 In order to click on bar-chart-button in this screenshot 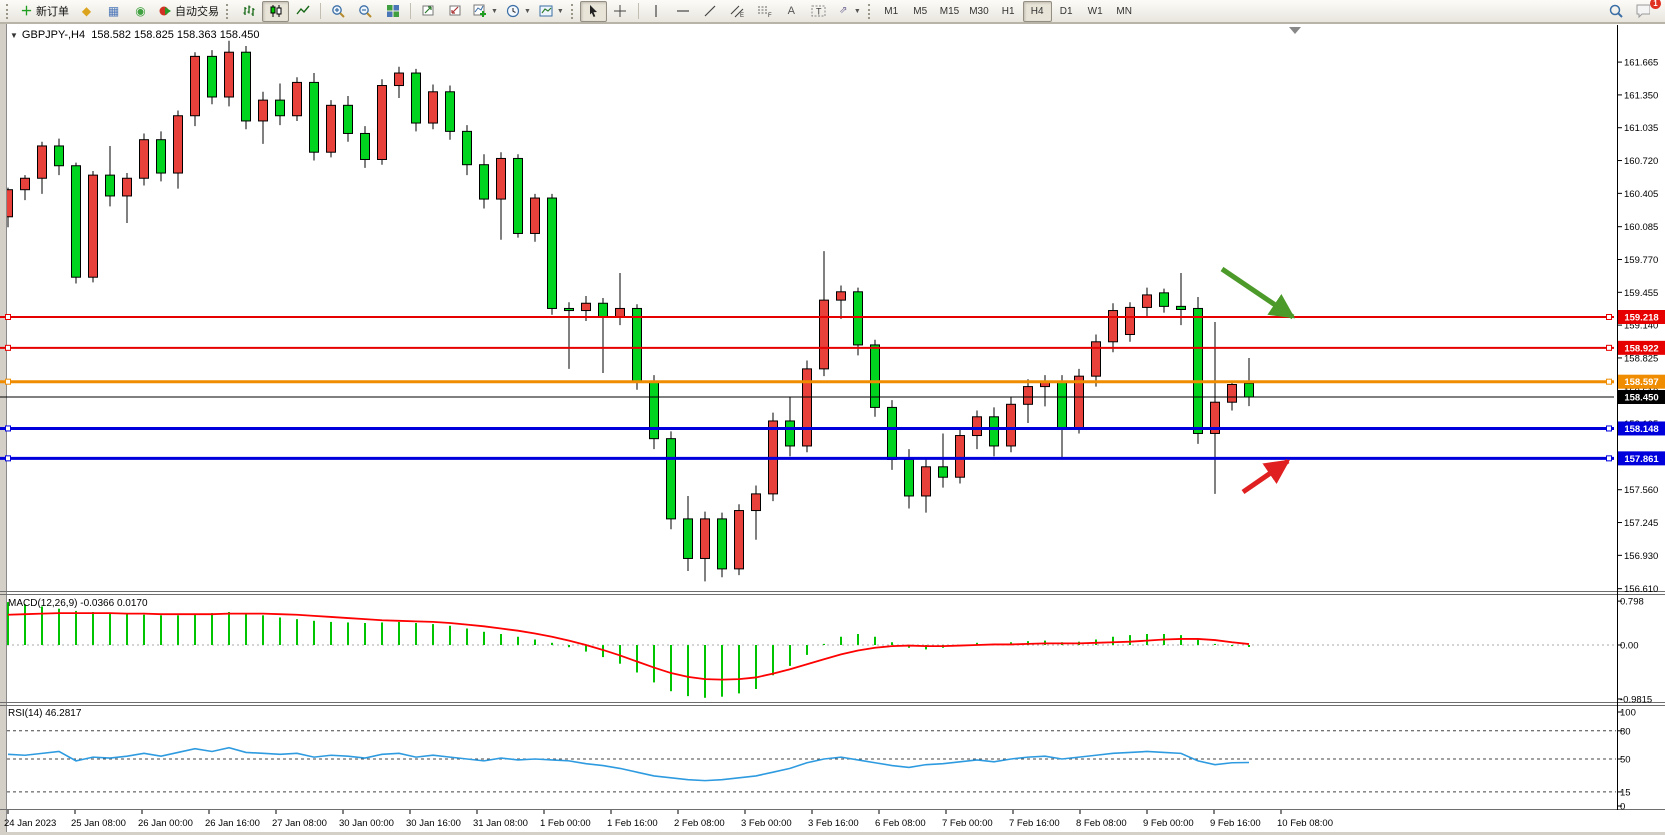, I will do `click(248, 11)`.